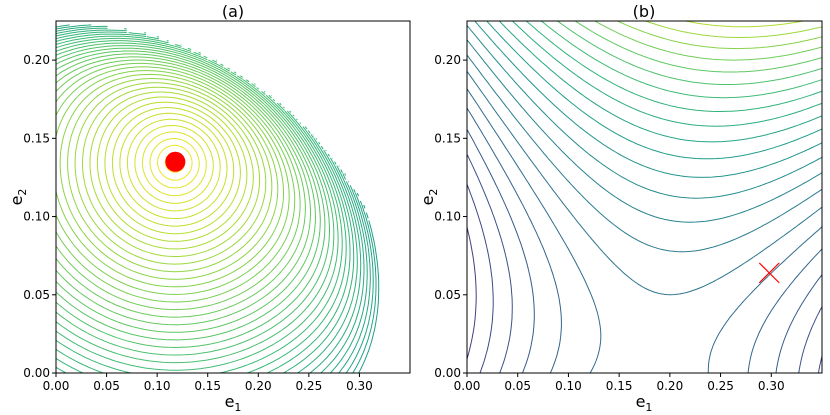  What do you see at coordinates (429, 197) in the screenshot?
I see `y-axis-label-b: e2` at bounding box center [429, 197].